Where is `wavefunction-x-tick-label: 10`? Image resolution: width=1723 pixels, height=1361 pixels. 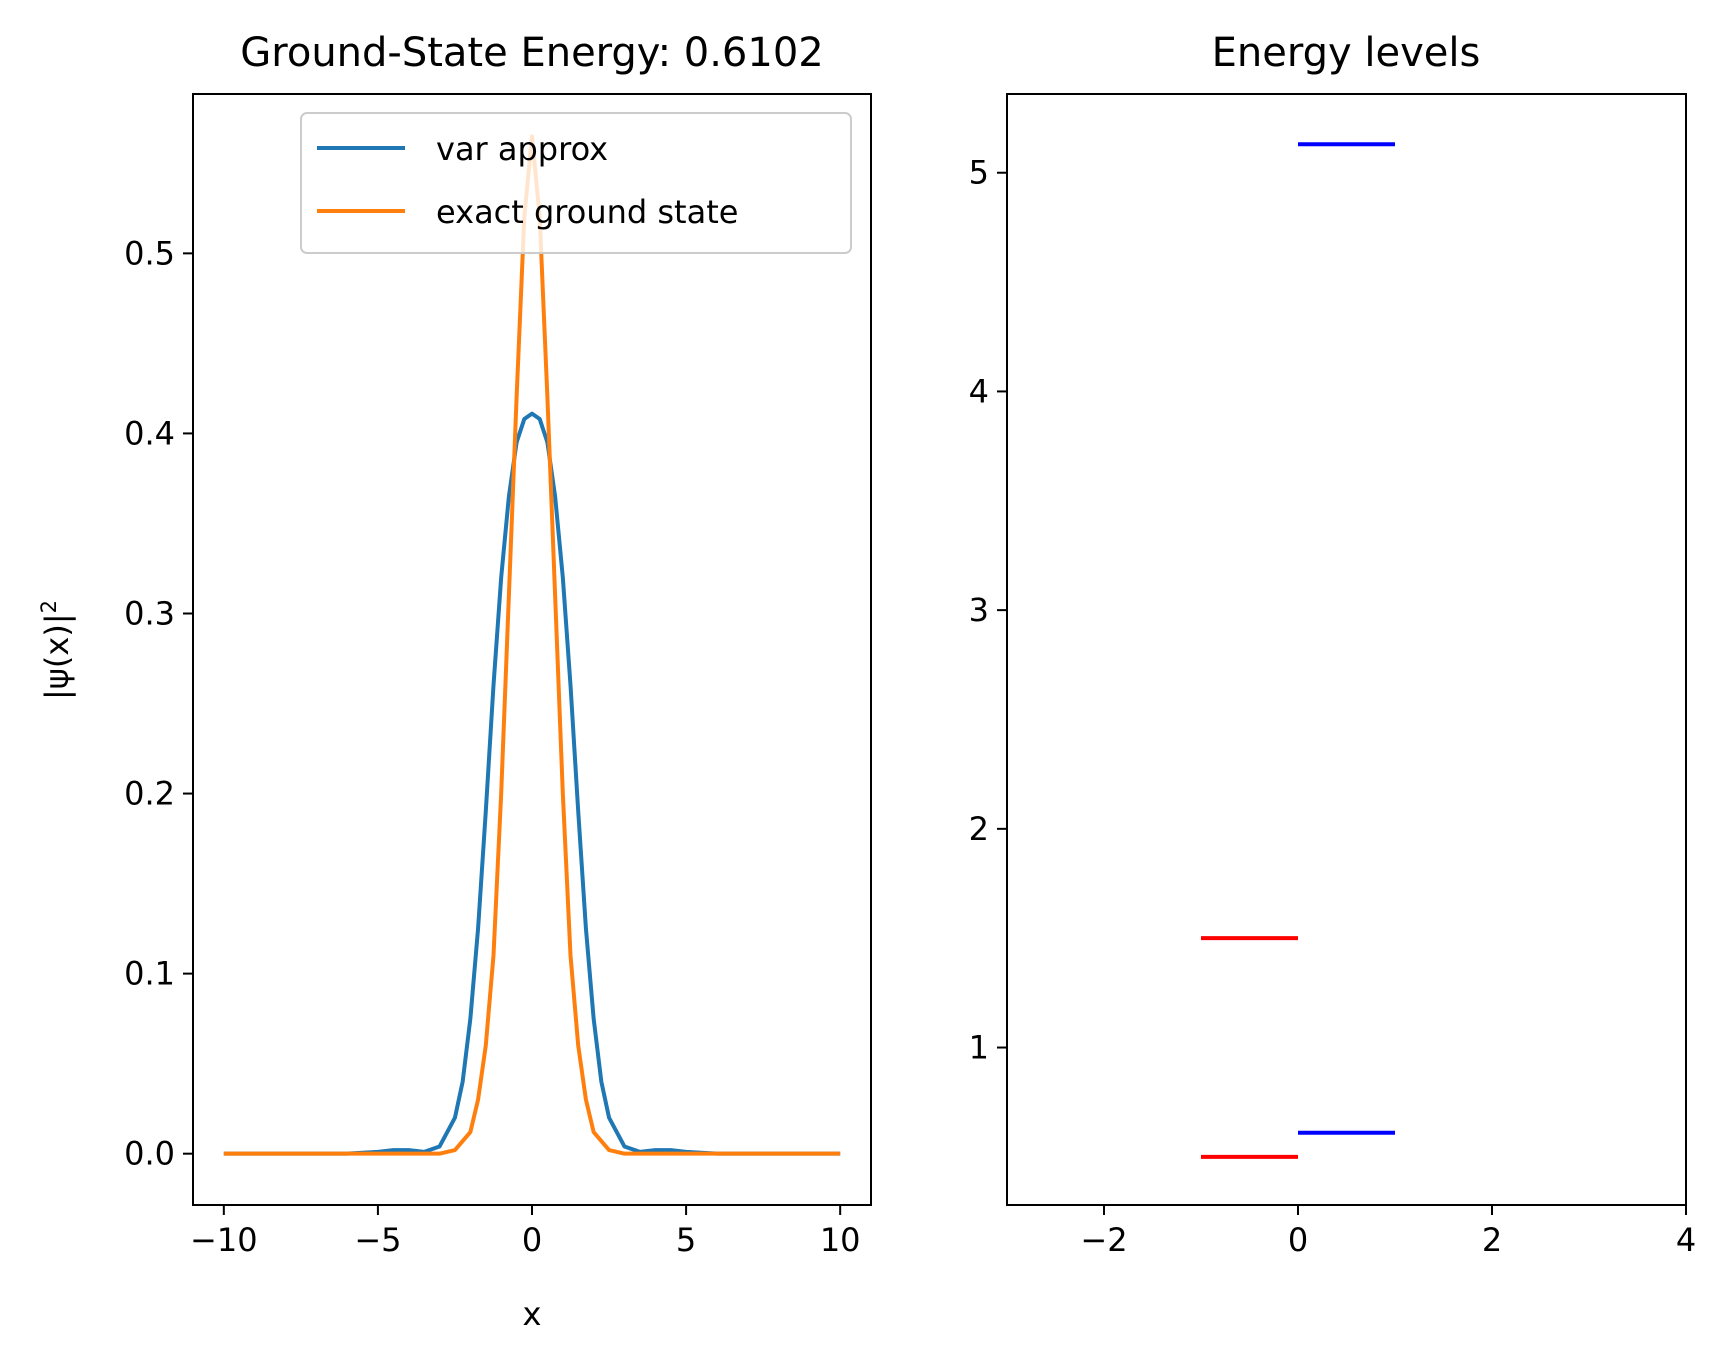
wavefunction-x-tick-label: 10 is located at coordinates (840, 1240).